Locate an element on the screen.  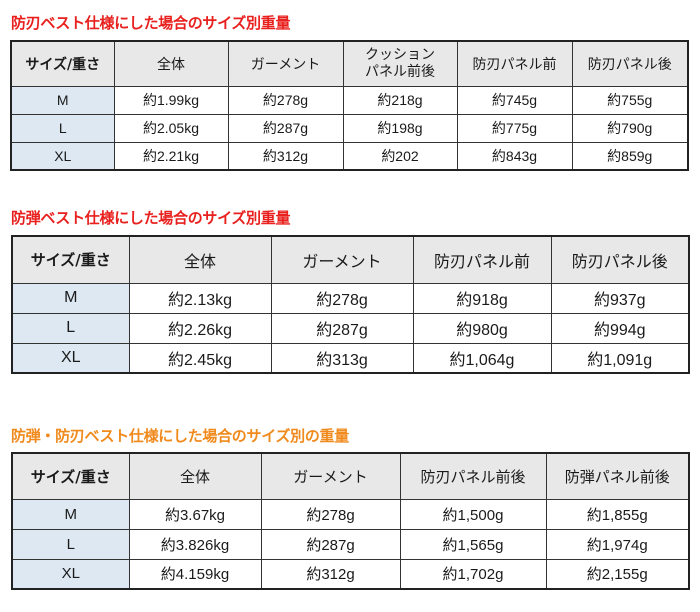
table-header-row: サイズ/重さ 全体 ガーメント 防刃パネル前 防刃パネル後 is located at coordinates (350, 259).